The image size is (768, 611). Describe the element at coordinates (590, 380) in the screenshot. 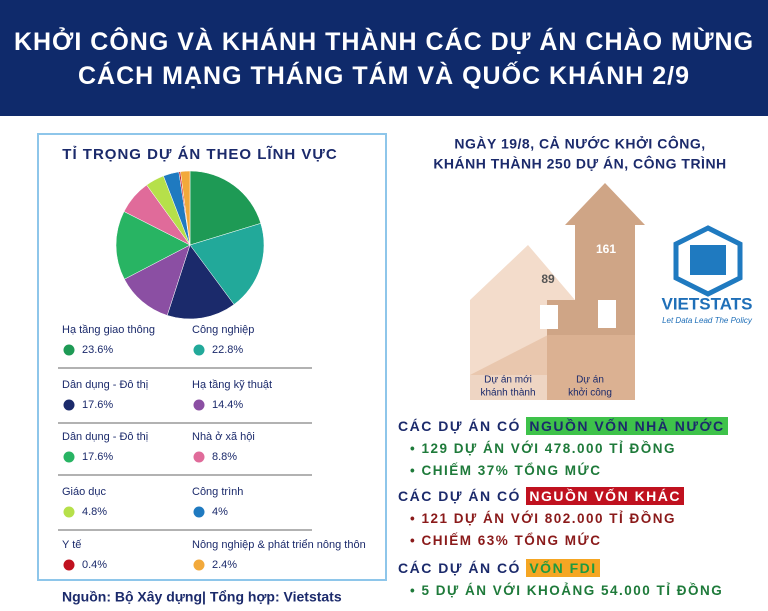

I see `house-label: Dự án` at that location.